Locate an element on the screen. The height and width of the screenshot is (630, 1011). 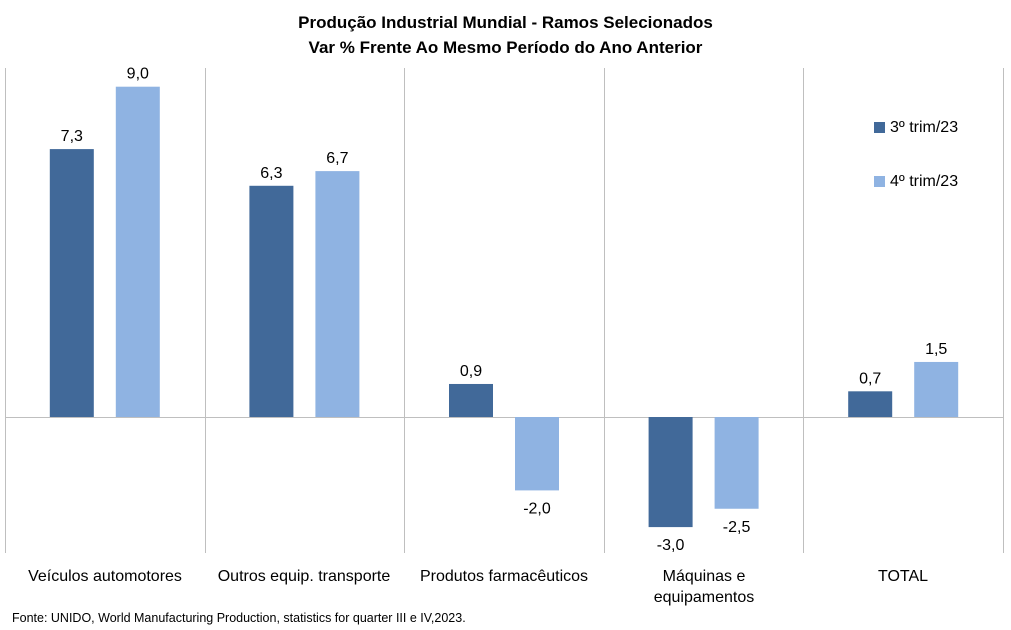
category-label-maquinas-line1: Máquinas e is located at coordinates (704, 576).